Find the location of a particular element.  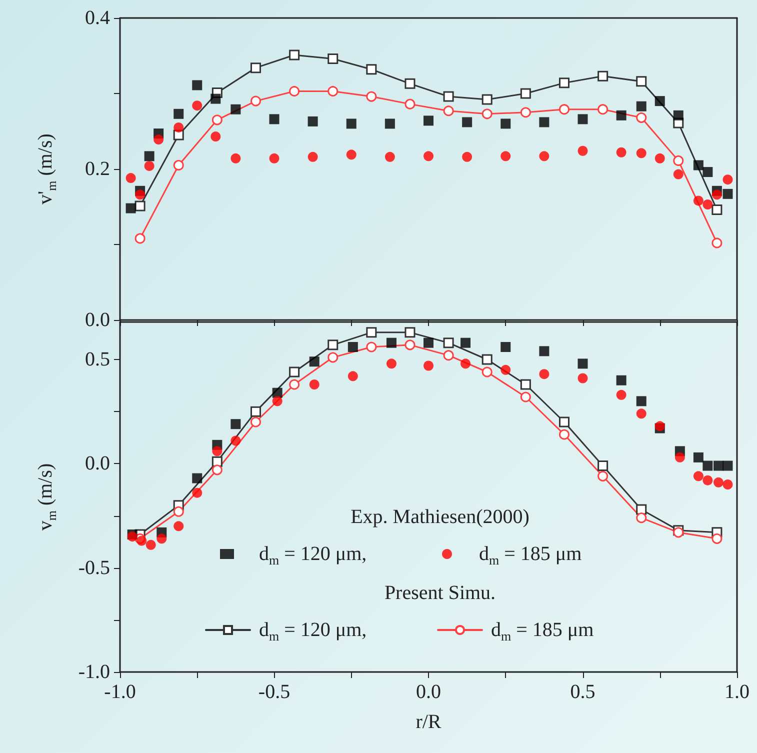

x-tick-label: 1.0 is located at coordinates (737, 692).